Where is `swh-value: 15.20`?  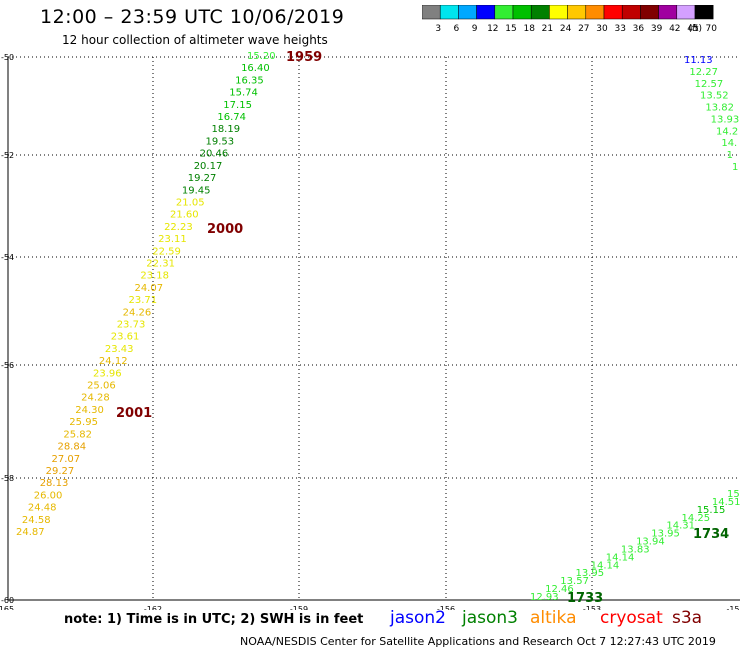
swh-value: 15.20 is located at coordinates (261, 56).